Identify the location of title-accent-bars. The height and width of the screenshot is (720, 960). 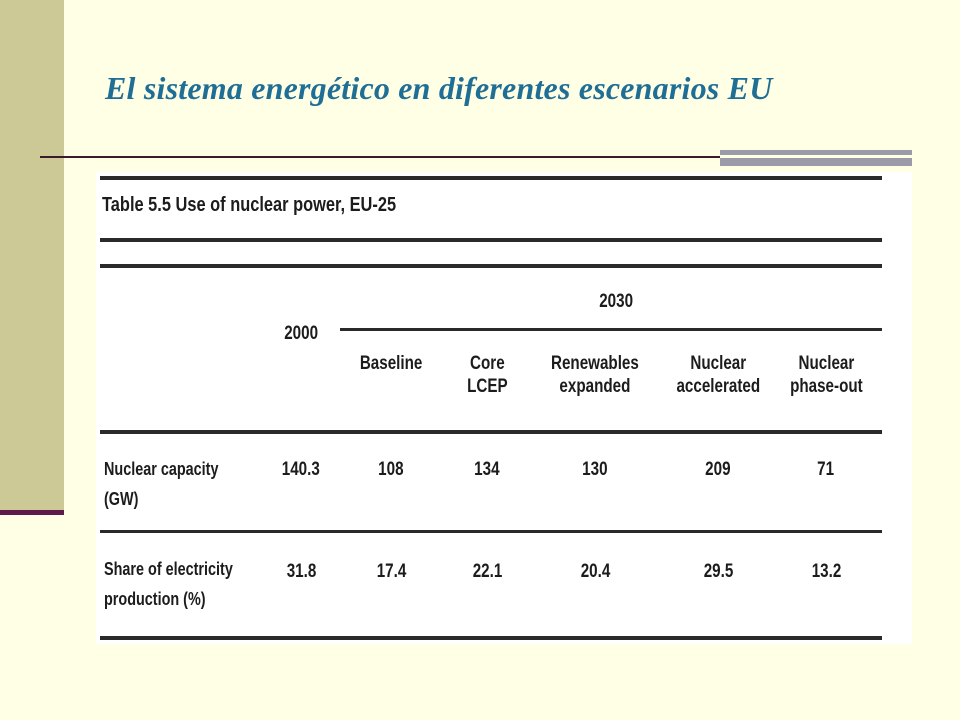
(816, 158).